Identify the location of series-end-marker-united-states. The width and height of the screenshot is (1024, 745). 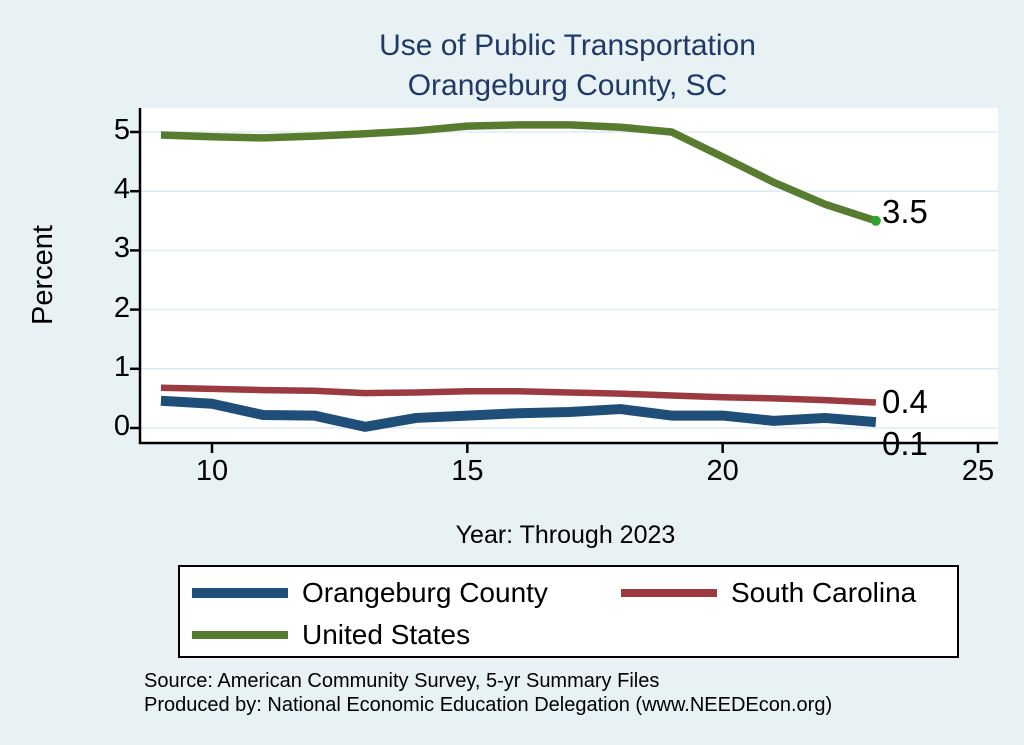
(875, 220).